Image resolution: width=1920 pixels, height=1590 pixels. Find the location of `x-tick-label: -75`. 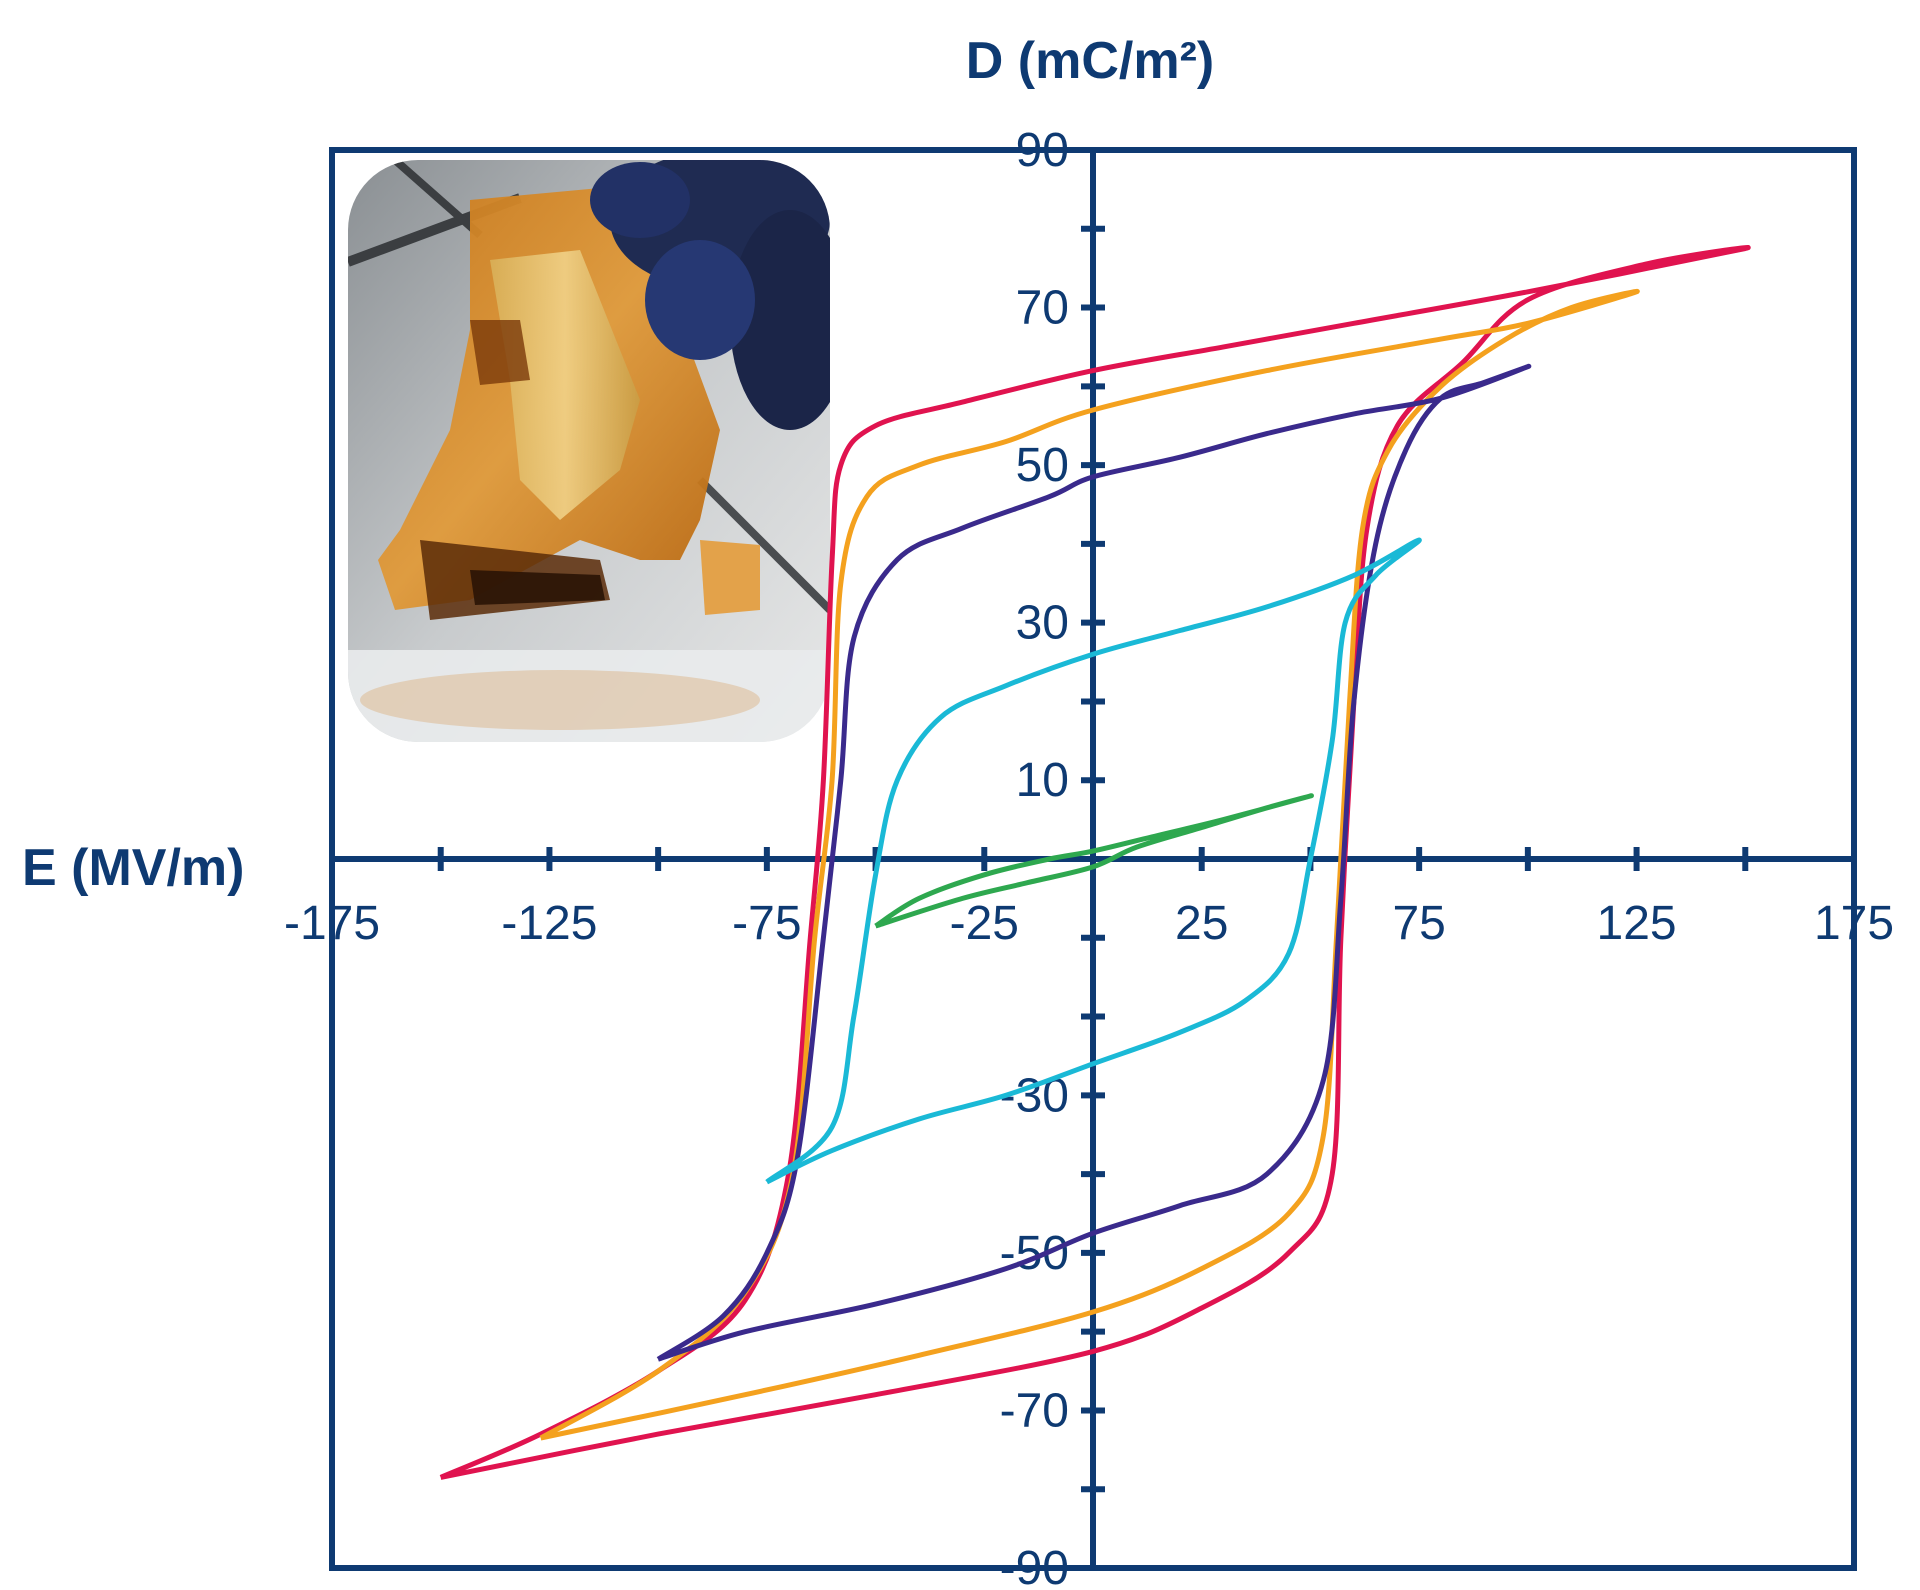

x-tick-label: -75 is located at coordinates (766, 923).